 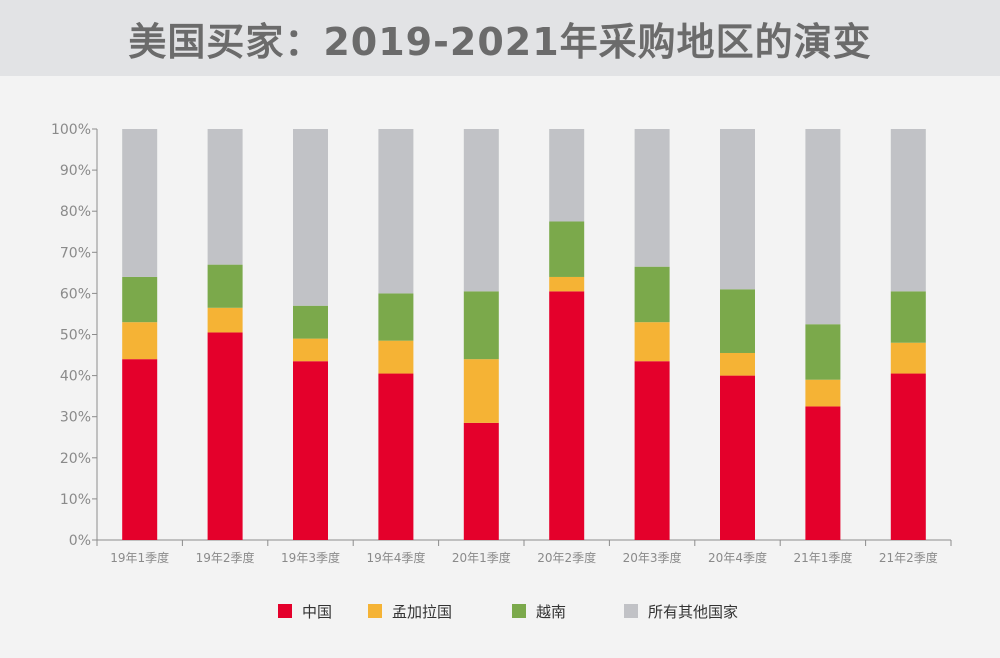 What do you see at coordinates (737, 557) in the screenshot?
I see `x-tick-label: 20年4季度` at bounding box center [737, 557].